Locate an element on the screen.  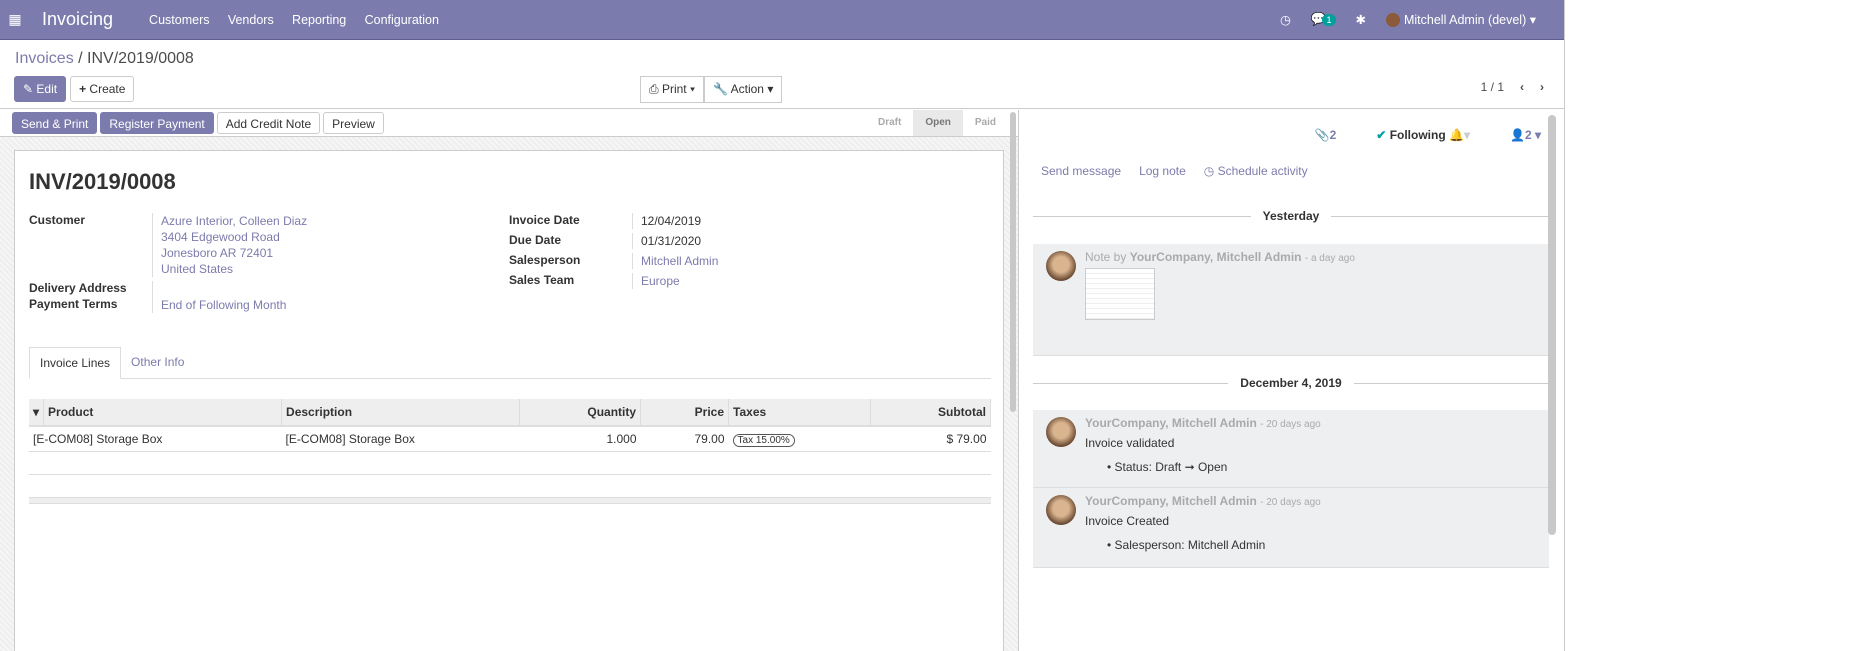
due-date-value: 01/31/2020 is located at coordinates (671, 241).